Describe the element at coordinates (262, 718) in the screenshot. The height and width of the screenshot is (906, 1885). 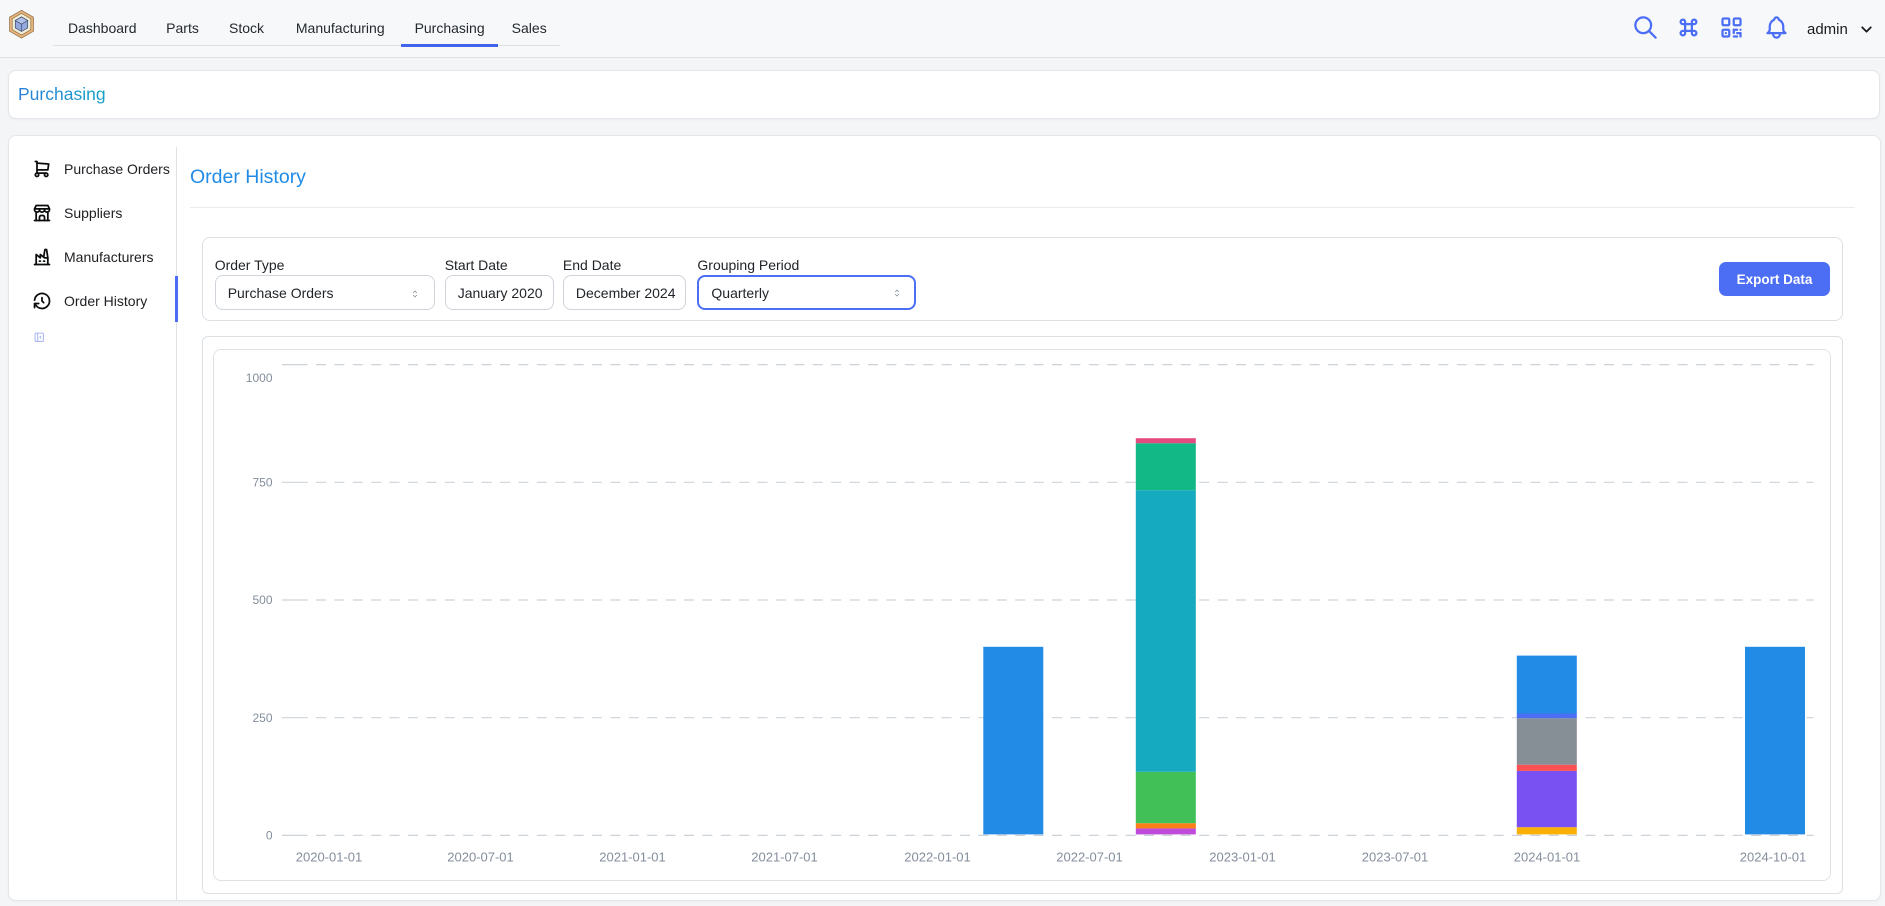
I see `svg-text: 250` at that location.